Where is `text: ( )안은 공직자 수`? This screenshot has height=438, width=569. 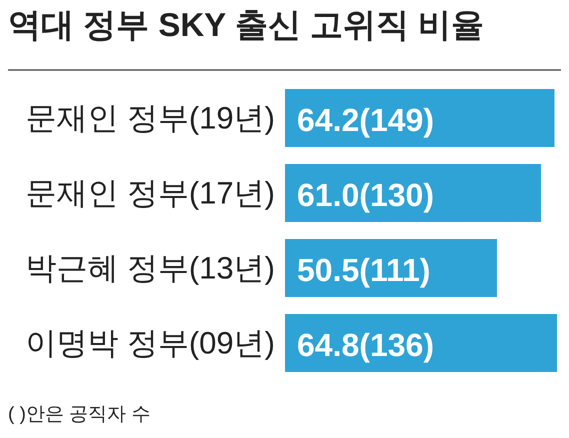
text: ( )안은 공직자 수 is located at coordinates (79, 414).